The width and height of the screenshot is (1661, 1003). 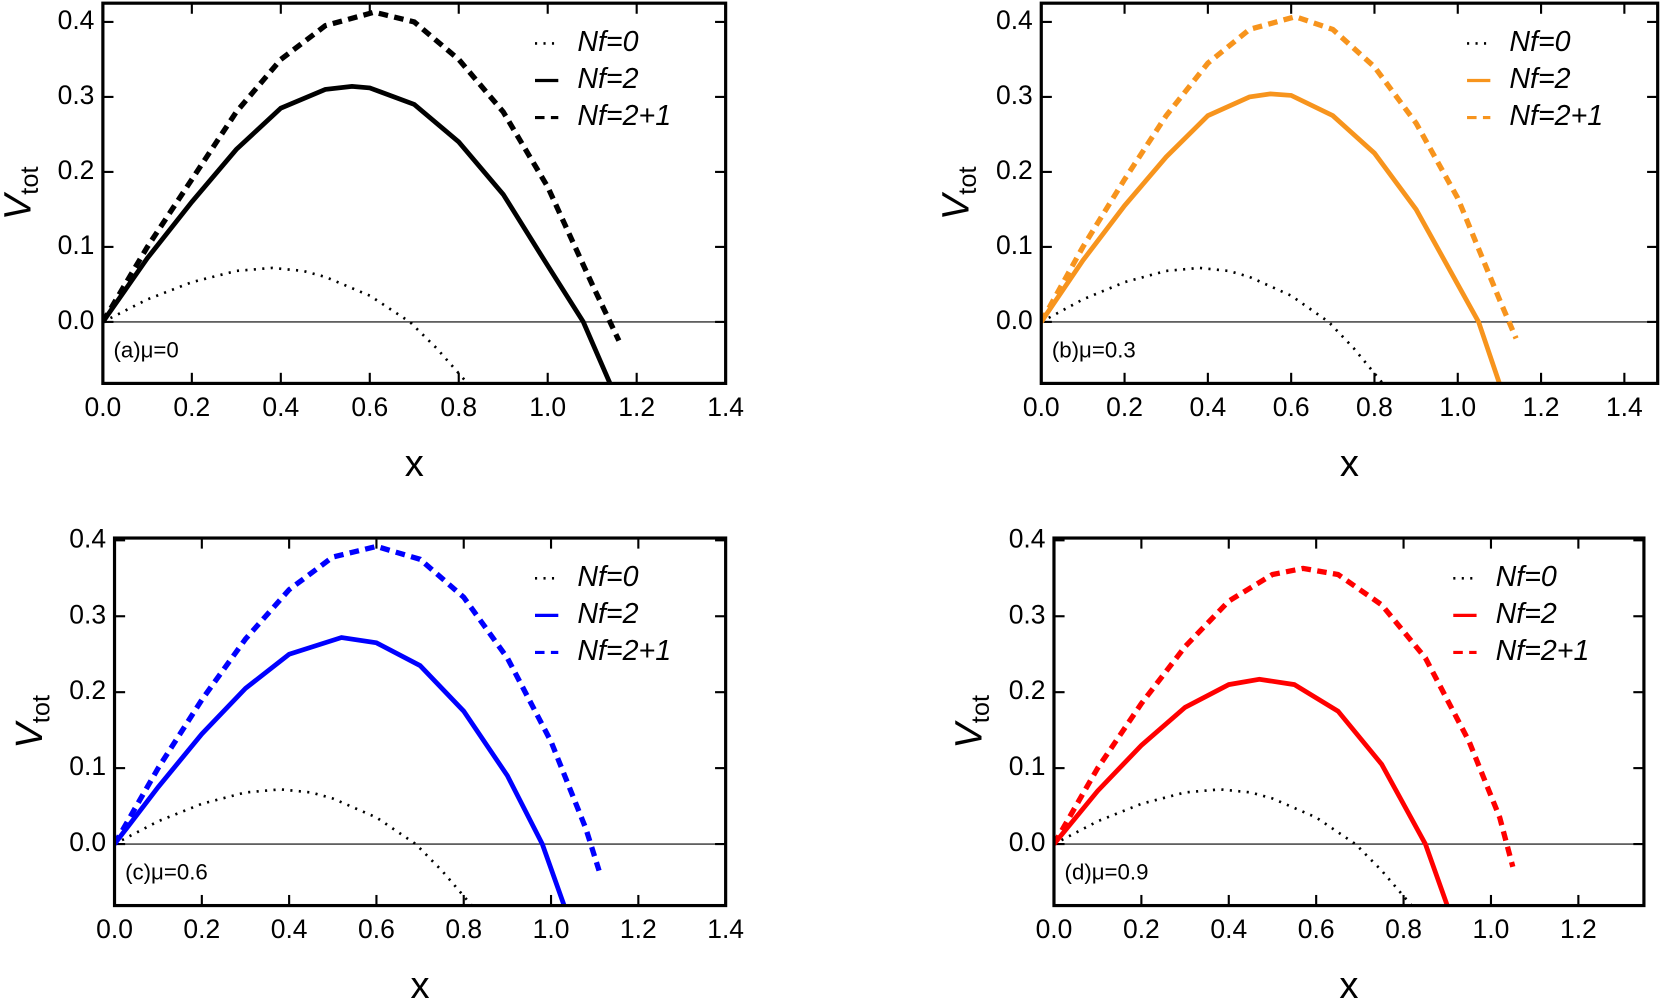 I want to click on panel-annotation: (d)μ=0.9, so click(x=1107, y=872).